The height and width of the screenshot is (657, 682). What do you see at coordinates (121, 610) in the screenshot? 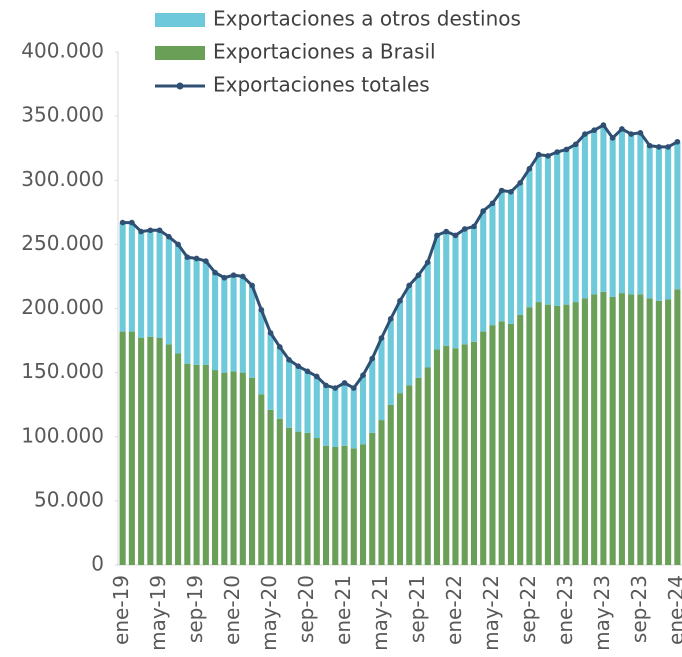
I see `x-tick-label: ene-19` at bounding box center [121, 610].